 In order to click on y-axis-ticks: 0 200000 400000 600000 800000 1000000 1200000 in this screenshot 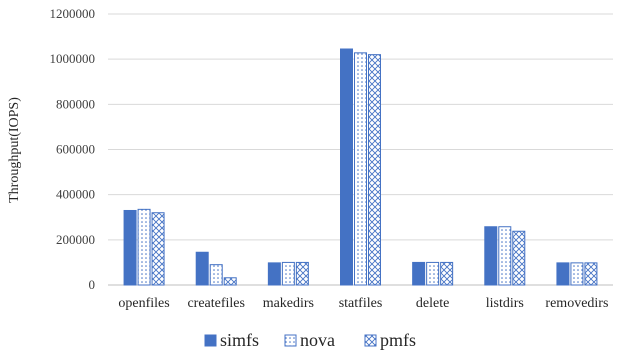, I will do `click(73, 149)`.